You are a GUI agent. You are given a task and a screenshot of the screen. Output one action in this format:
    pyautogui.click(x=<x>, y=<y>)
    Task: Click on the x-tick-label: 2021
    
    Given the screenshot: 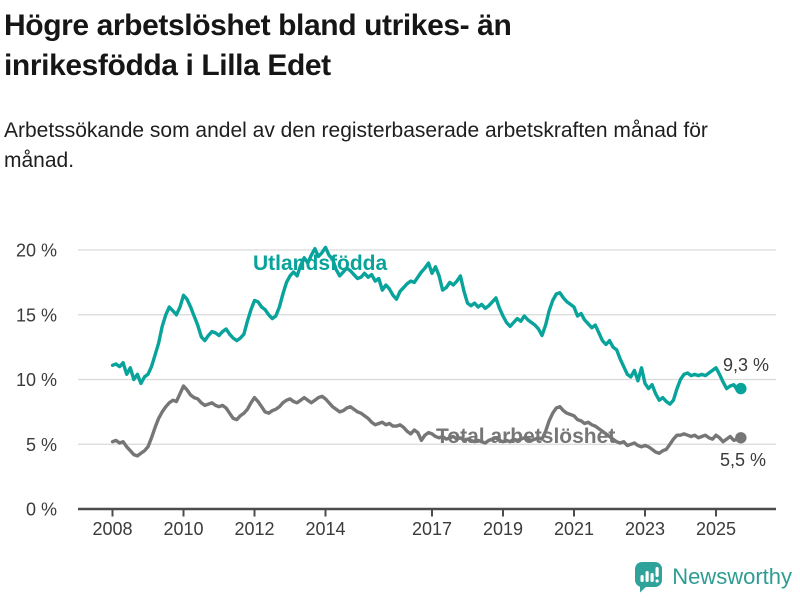 What is the action you would take?
    pyautogui.click(x=574, y=529)
    